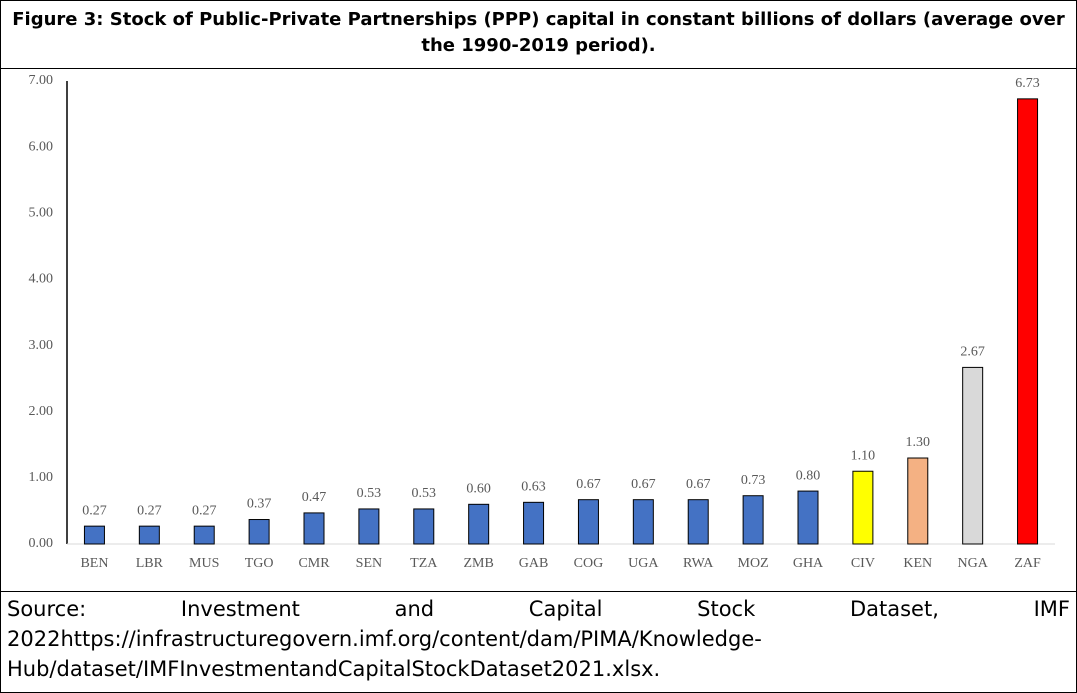 Image resolution: width=1077 pixels, height=693 pixels. I want to click on x-tick-label: LBR, so click(150, 563).